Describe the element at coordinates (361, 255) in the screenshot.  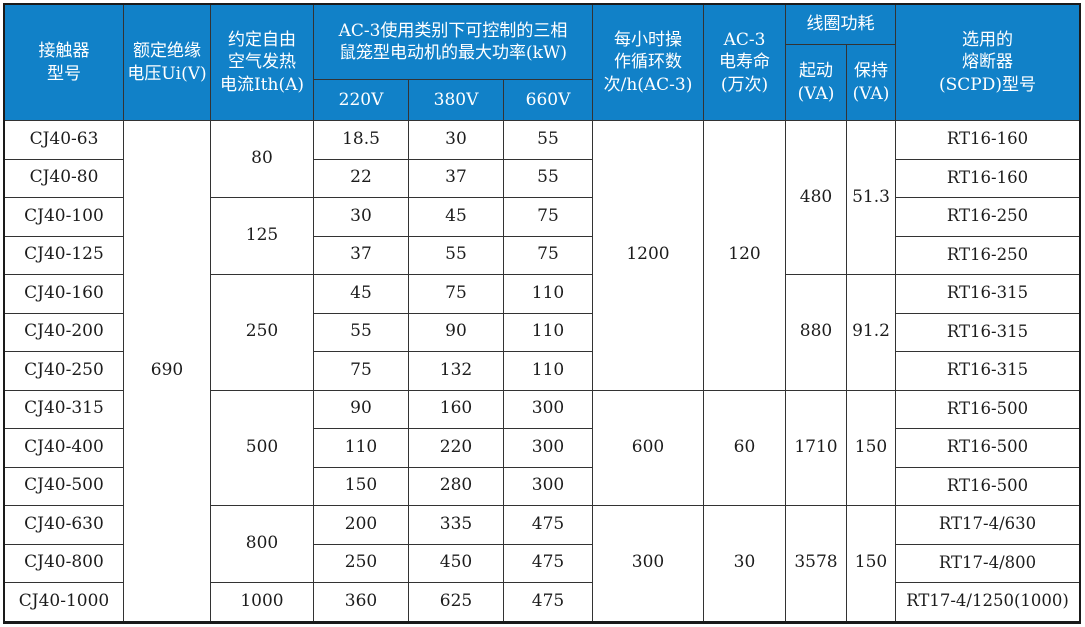
I see `cell-power-220v: 37` at that location.